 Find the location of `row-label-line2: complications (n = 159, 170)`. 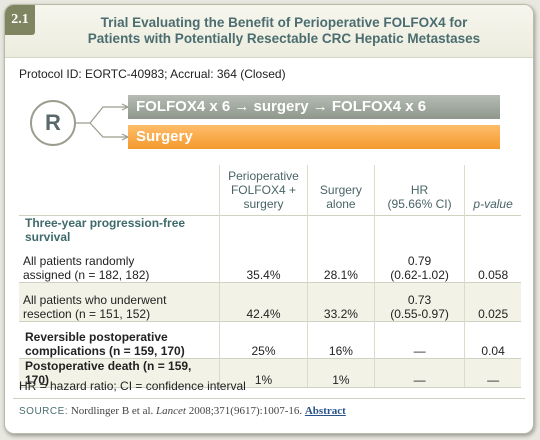

row-label-line2: complications (n = 159, 170) is located at coordinates (105, 350).